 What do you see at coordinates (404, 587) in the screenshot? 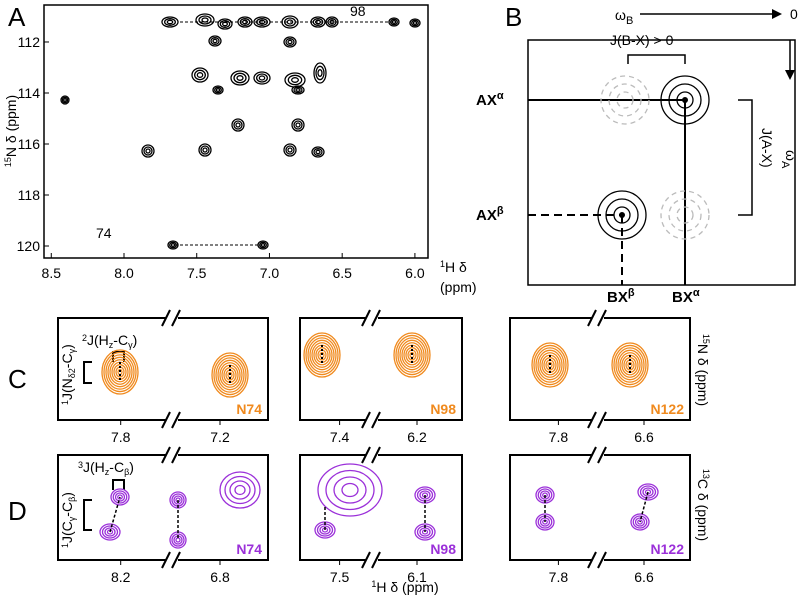
I see `x-axis-label: 1H δ (ppm)` at bounding box center [404, 587].